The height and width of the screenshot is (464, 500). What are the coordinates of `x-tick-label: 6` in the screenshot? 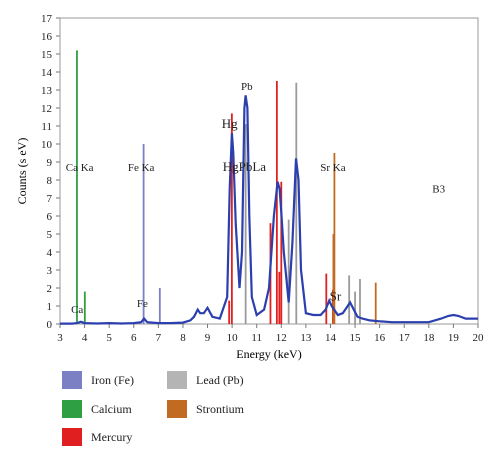 It's located at (134, 338).